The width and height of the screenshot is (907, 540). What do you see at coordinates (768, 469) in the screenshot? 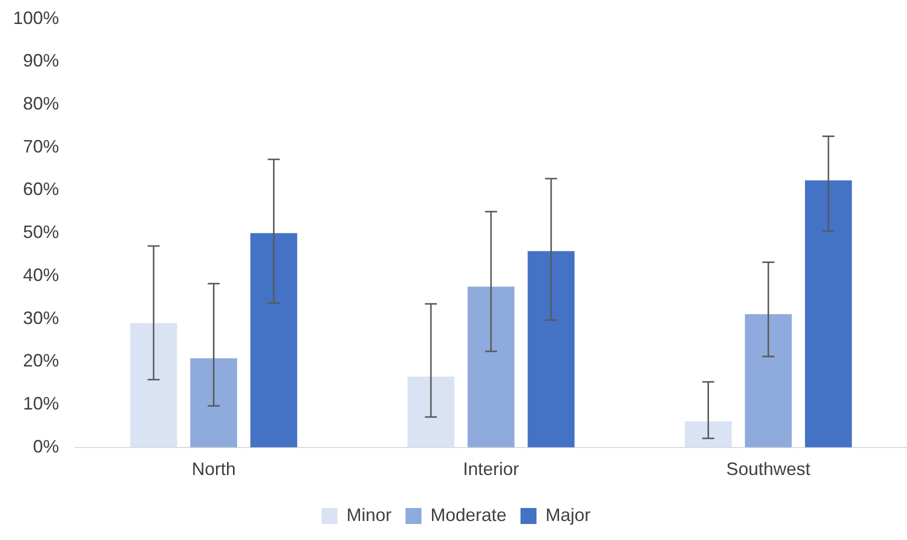
I see `x-tick-label: Southwest` at bounding box center [768, 469].